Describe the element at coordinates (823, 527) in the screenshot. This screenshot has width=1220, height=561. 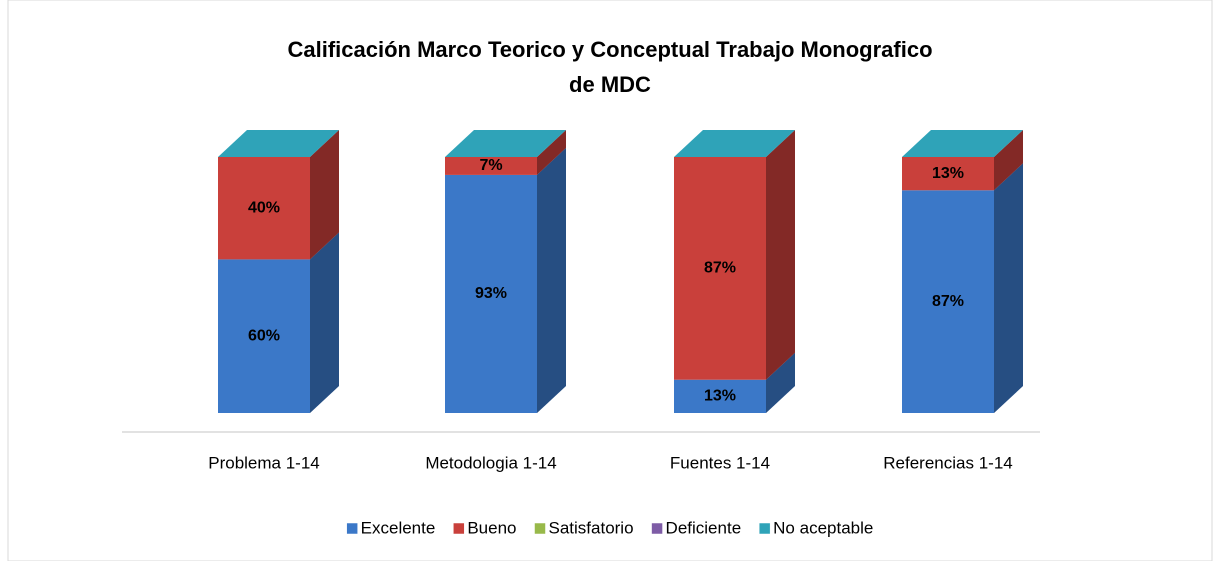
I see `legend-label: No aceptable` at that location.